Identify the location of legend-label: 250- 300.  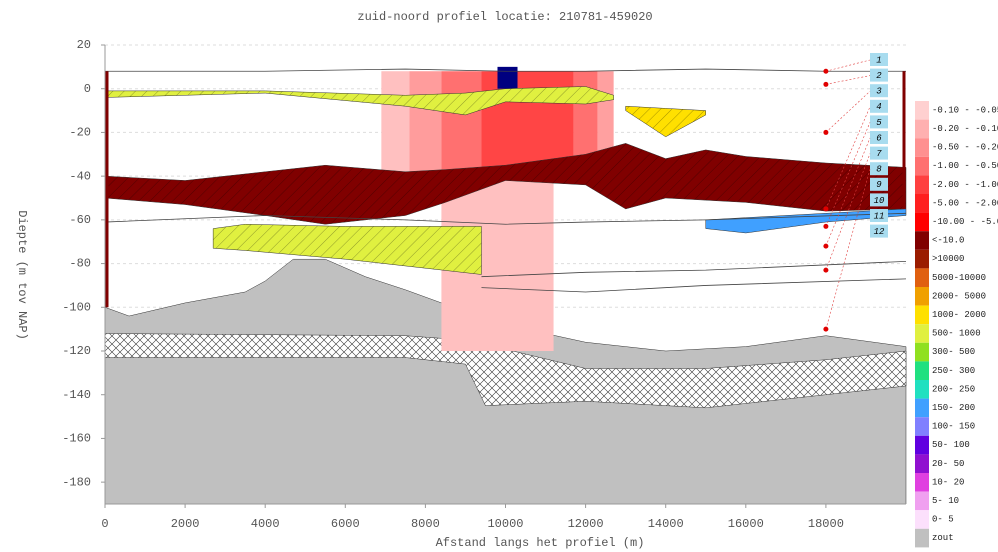
(953, 371).